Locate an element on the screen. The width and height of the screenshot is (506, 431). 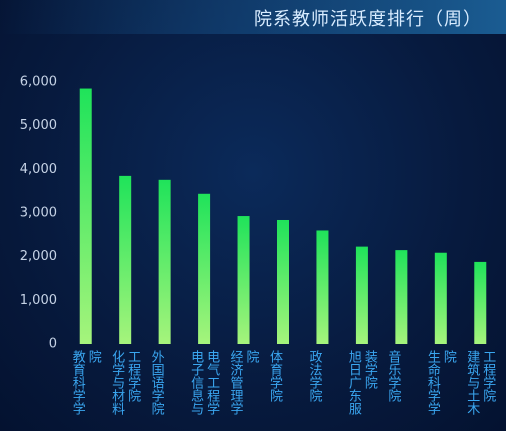
x-tick-label: 电子信息与电气工程学院 is located at coordinates (204, 382).